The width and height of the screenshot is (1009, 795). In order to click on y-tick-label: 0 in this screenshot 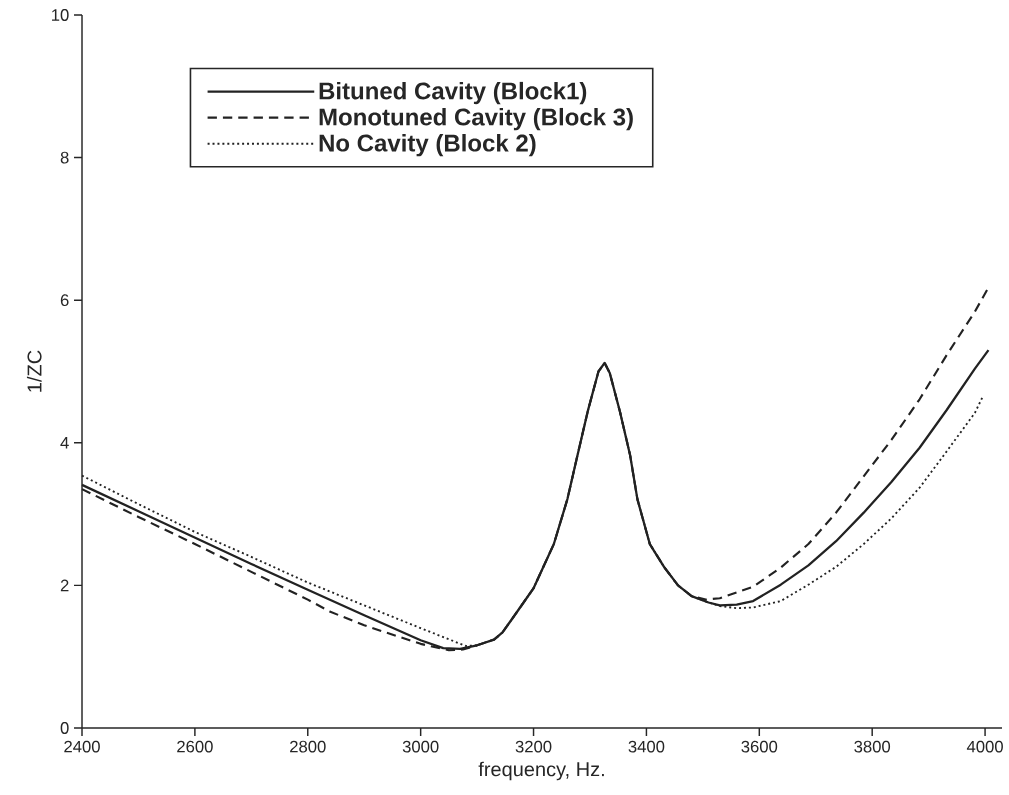, I will do `click(64, 728)`.